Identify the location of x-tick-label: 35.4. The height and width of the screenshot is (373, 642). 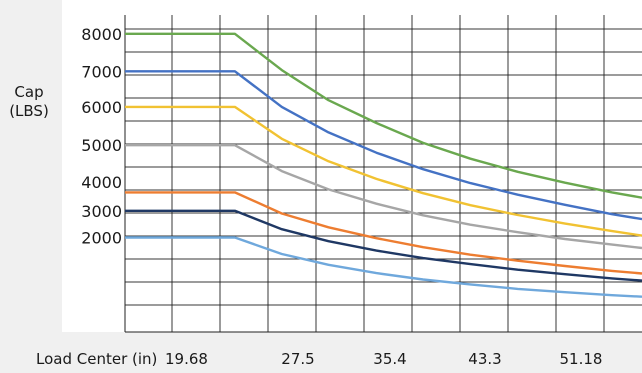
(389, 359).